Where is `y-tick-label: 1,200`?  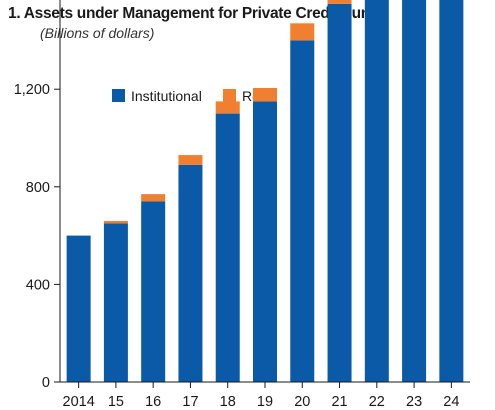
y-tick-label: 1,200 is located at coordinates (32, 90).